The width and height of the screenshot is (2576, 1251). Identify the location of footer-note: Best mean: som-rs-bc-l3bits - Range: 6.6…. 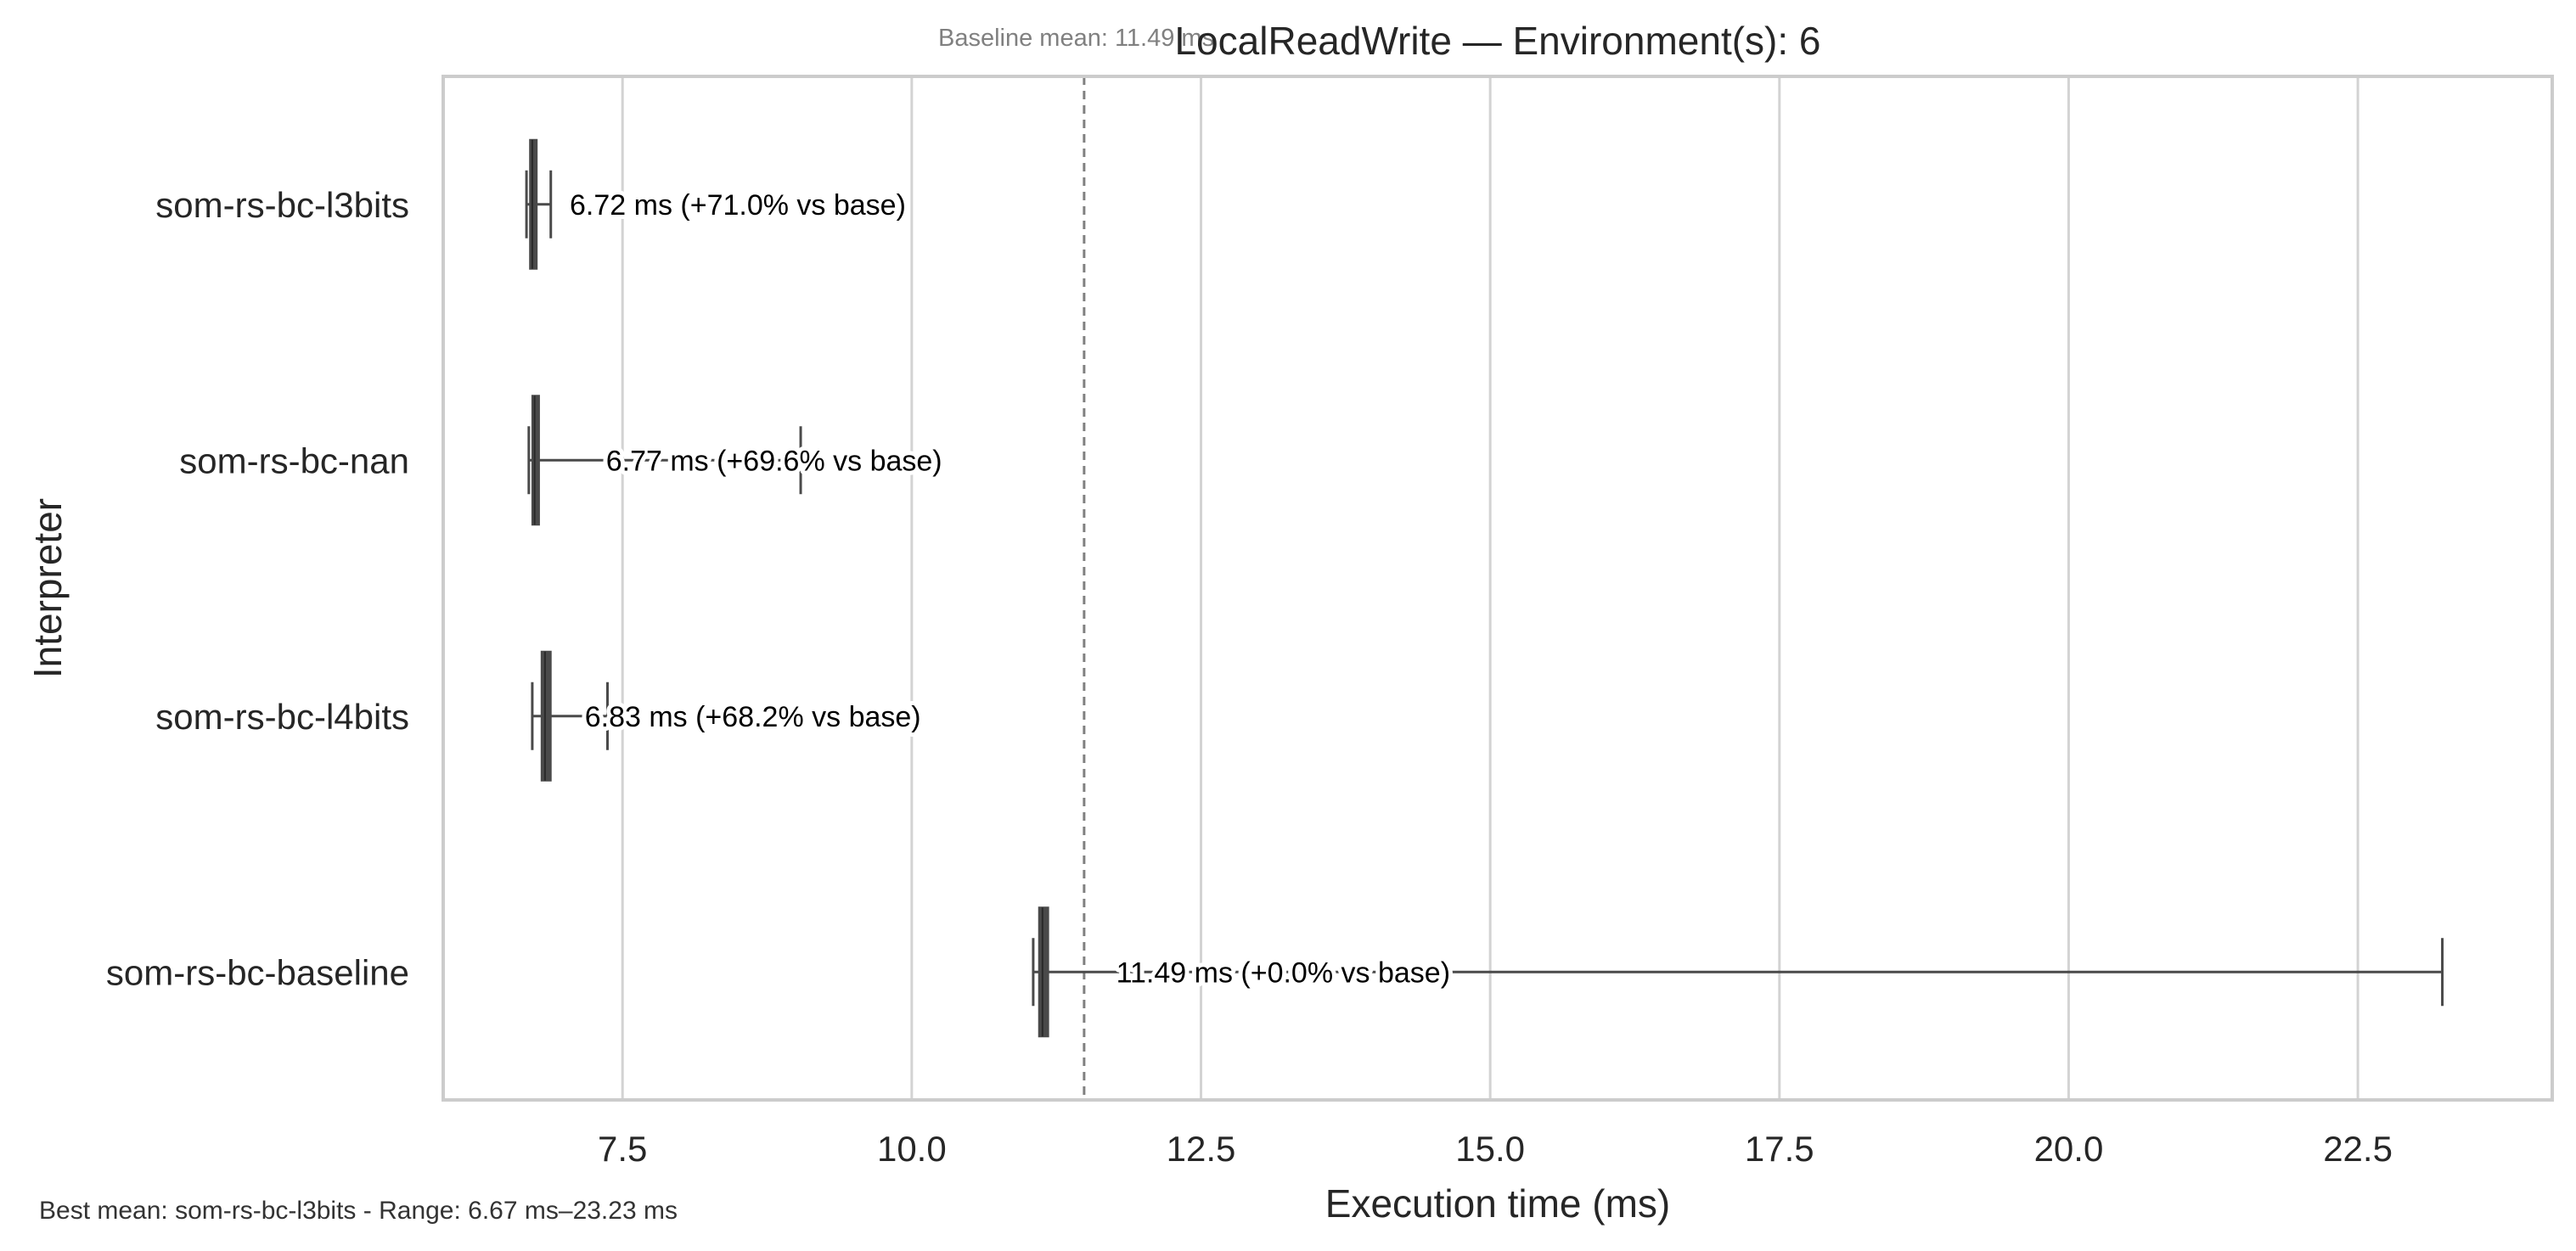
(358, 1211).